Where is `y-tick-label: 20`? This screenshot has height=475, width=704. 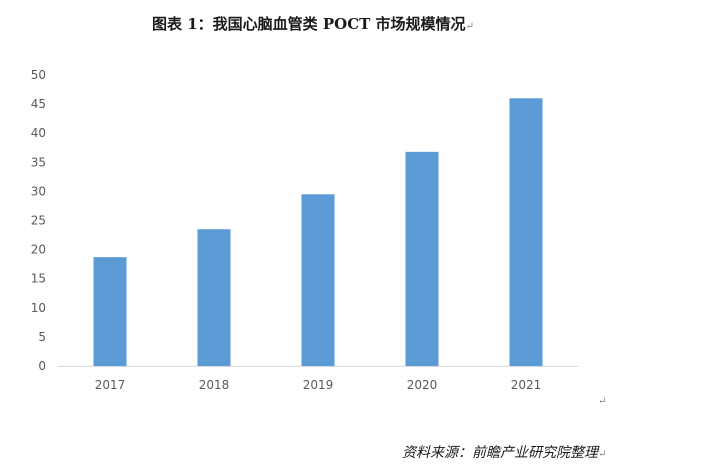
y-tick-label: 20 is located at coordinates (38, 250).